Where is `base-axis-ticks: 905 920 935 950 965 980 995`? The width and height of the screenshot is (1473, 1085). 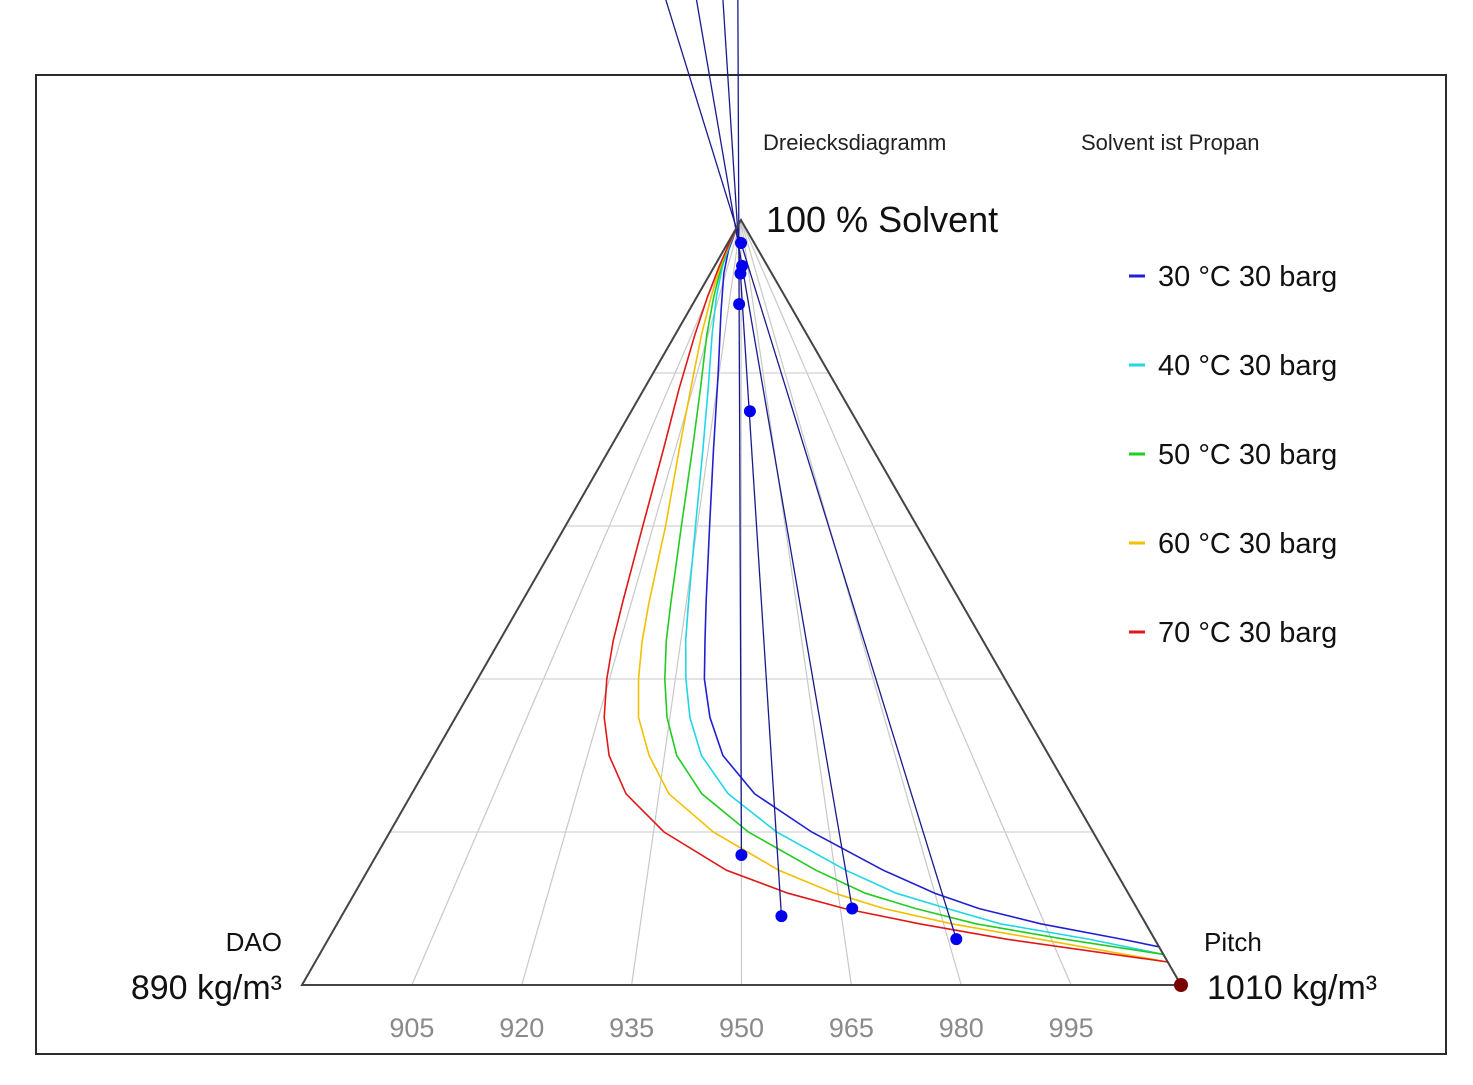 base-axis-ticks: 905 920 935 950 965 980 995 is located at coordinates (741, 1028).